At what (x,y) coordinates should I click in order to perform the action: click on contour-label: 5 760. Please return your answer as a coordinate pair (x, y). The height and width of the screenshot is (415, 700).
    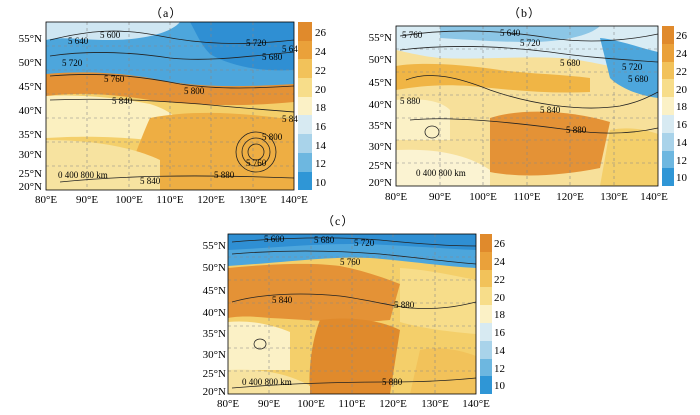
    Looking at the image, I should click on (256, 163).